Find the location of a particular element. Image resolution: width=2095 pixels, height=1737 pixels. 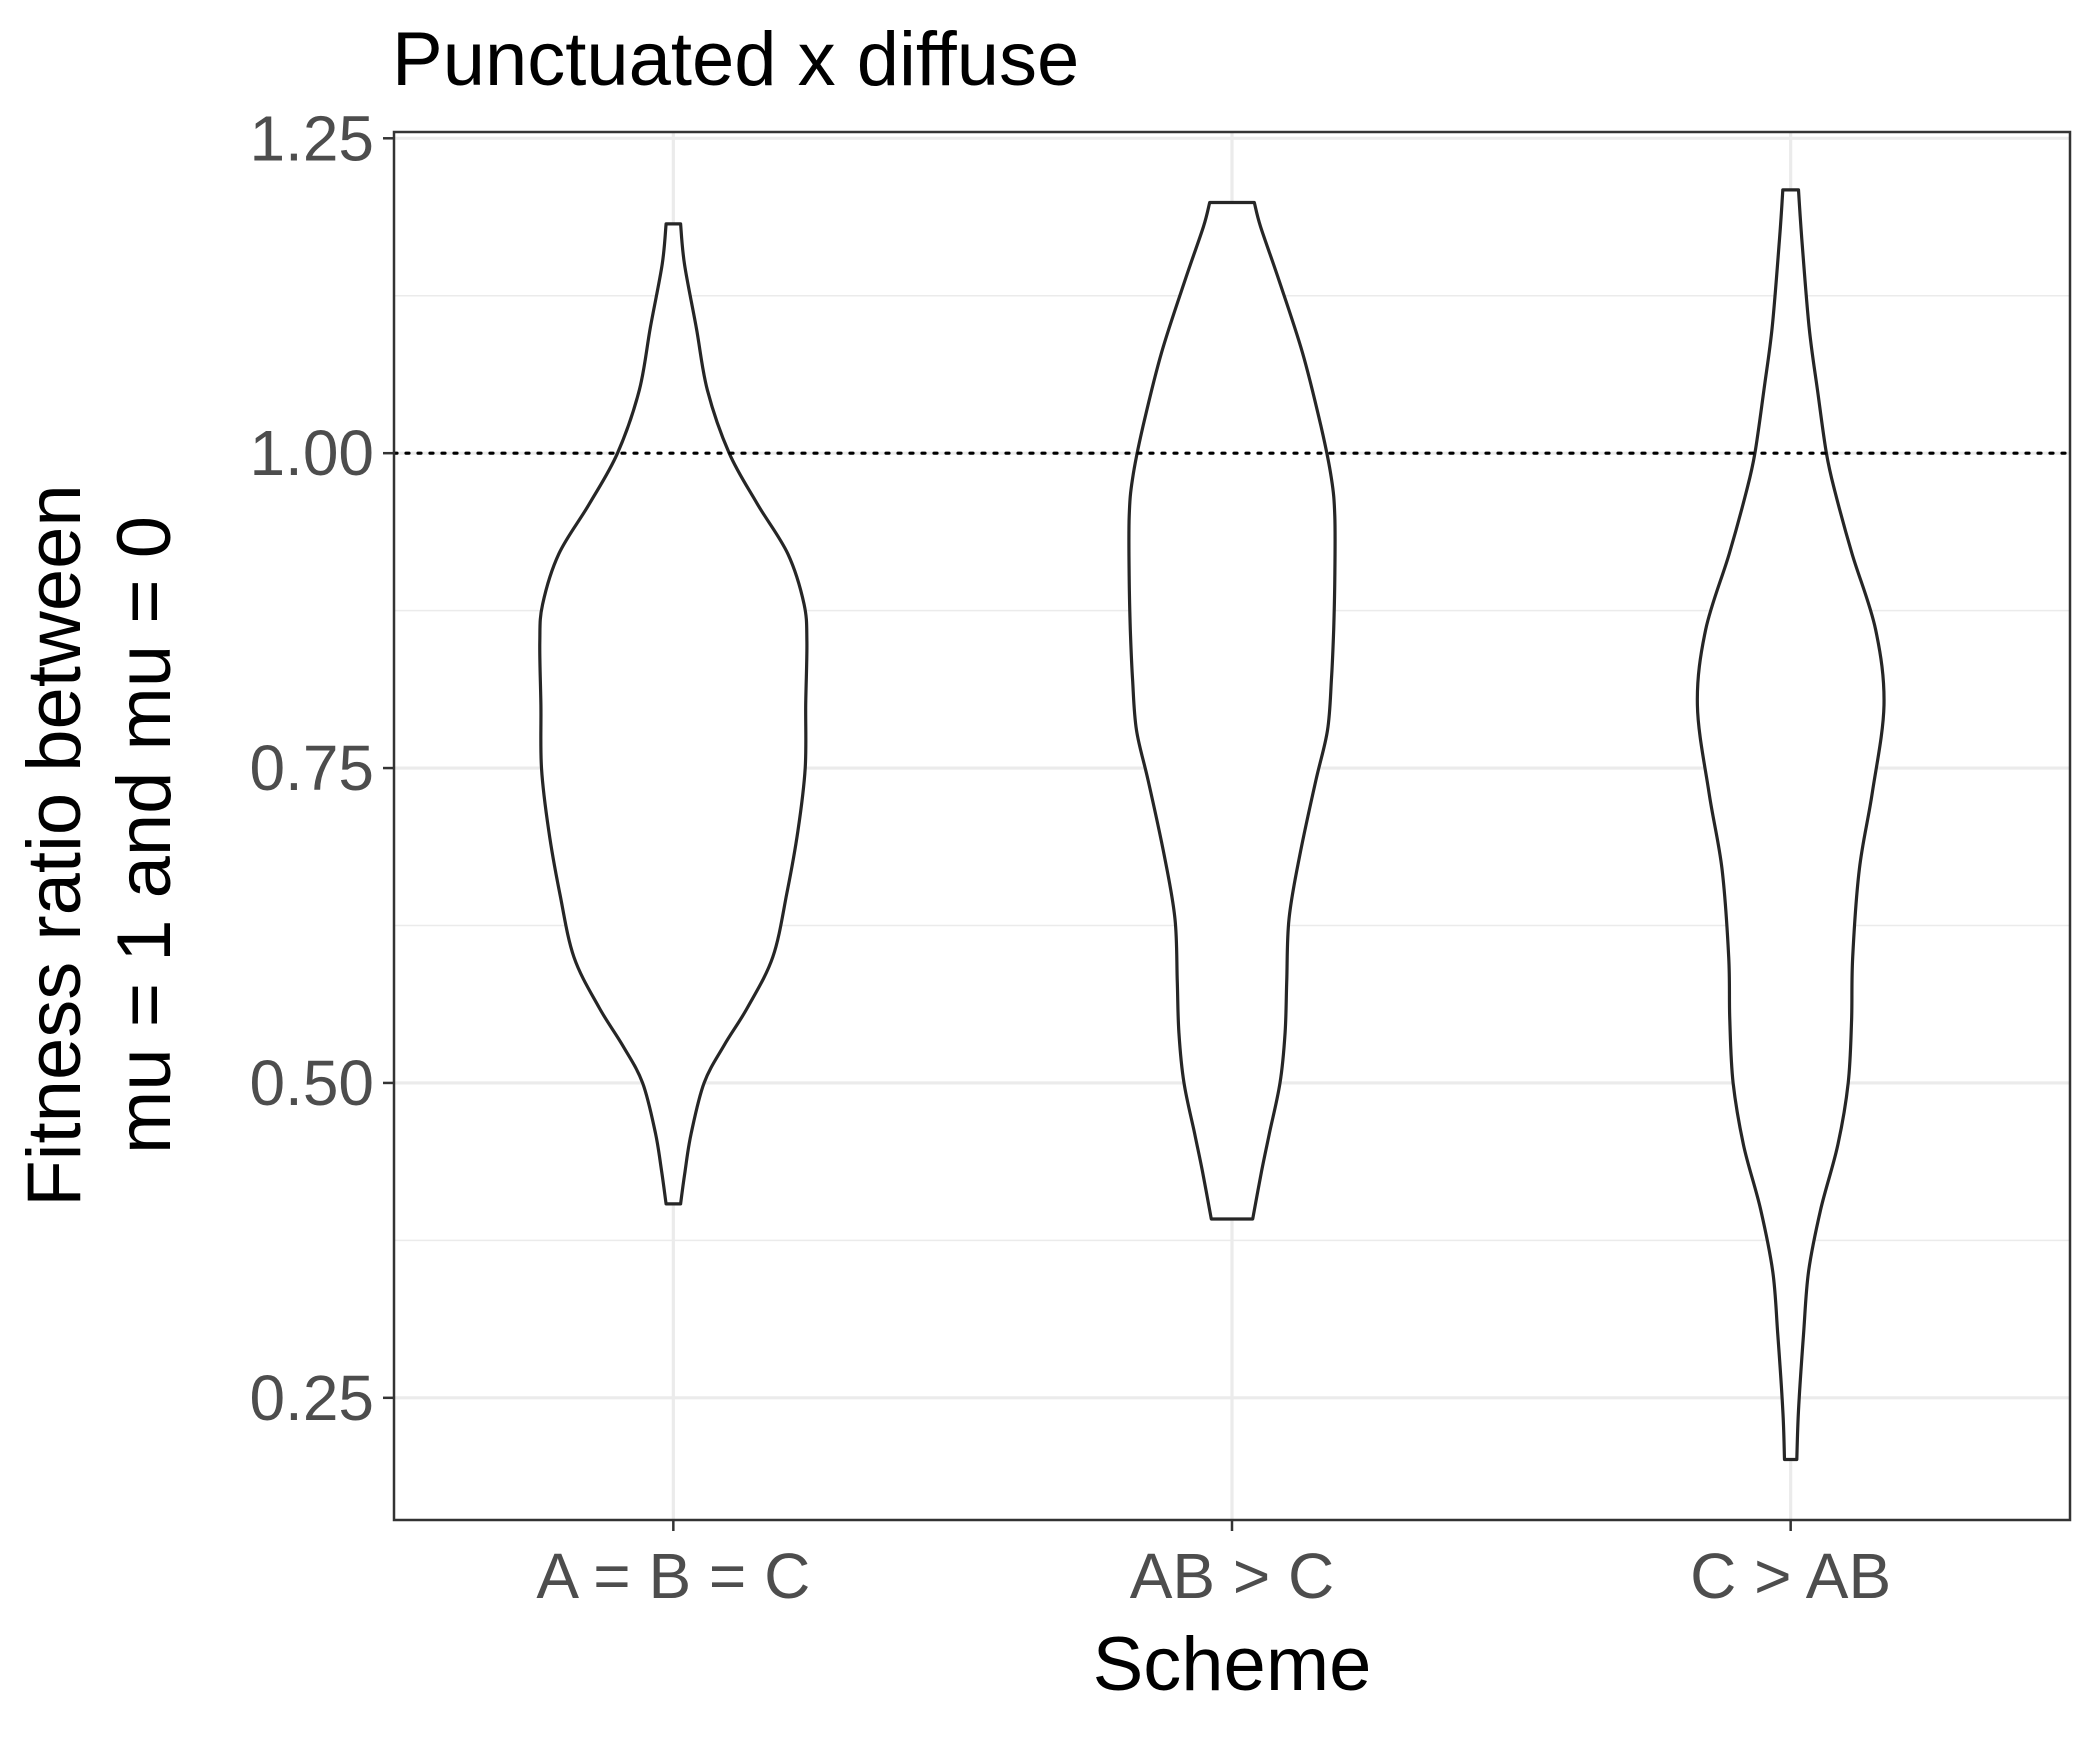

y-tick-label: 0.50 is located at coordinates (311, 1083).